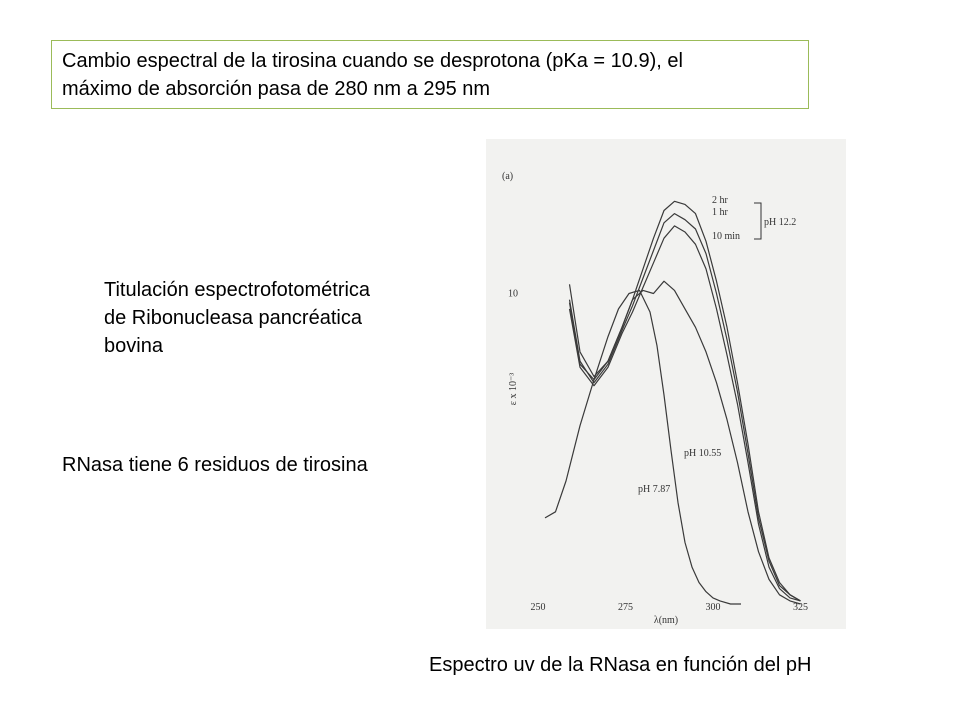  Describe the element at coordinates (215, 465) in the screenshot. I see `rnasa-note: RNasa tiene 6 residuos de tirosina` at that location.